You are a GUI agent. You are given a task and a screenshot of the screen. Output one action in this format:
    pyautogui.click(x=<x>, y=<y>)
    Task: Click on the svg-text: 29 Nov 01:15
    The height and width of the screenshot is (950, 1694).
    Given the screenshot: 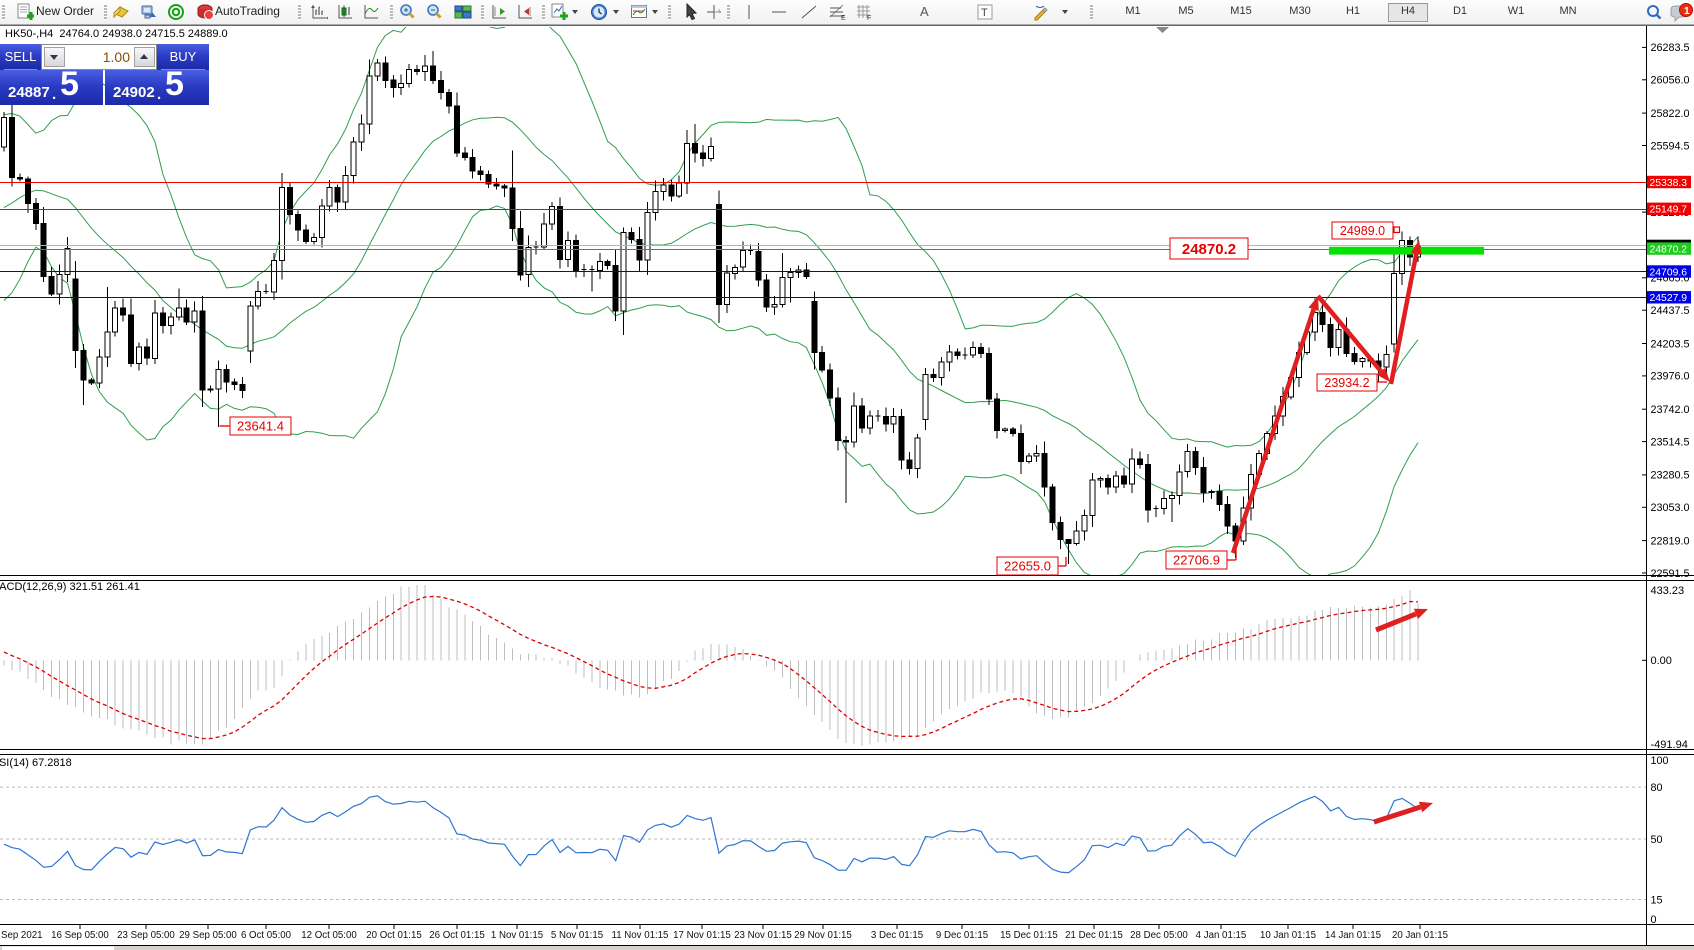 What is the action you would take?
    pyautogui.click(x=823, y=935)
    